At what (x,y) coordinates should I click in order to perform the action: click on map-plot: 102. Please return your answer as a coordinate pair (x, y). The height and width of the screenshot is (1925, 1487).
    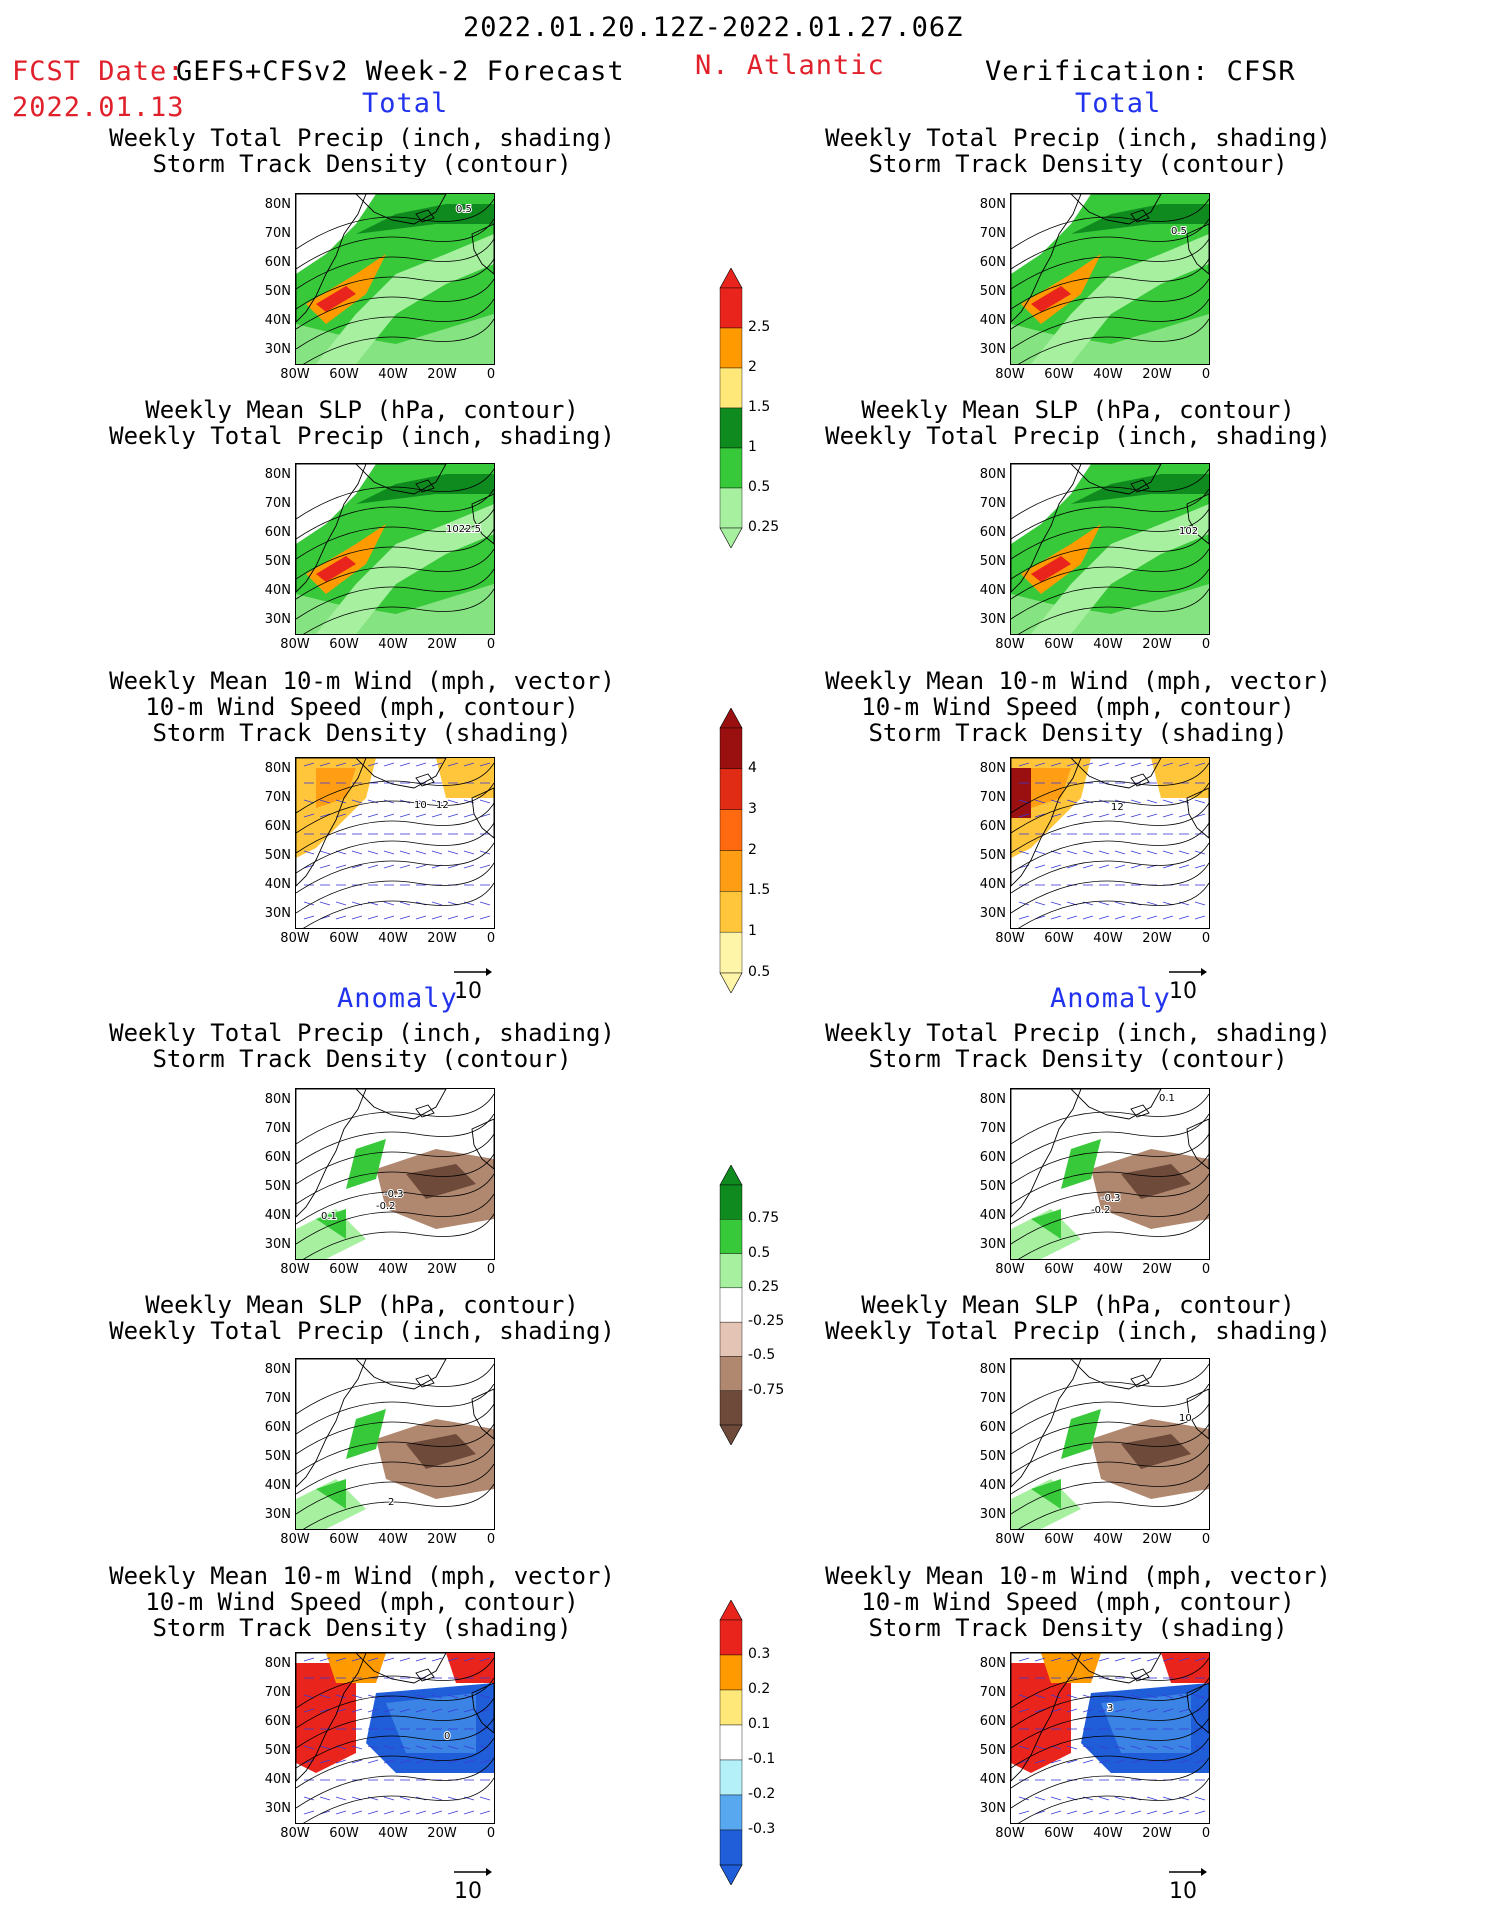
    Looking at the image, I should click on (1110, 549).